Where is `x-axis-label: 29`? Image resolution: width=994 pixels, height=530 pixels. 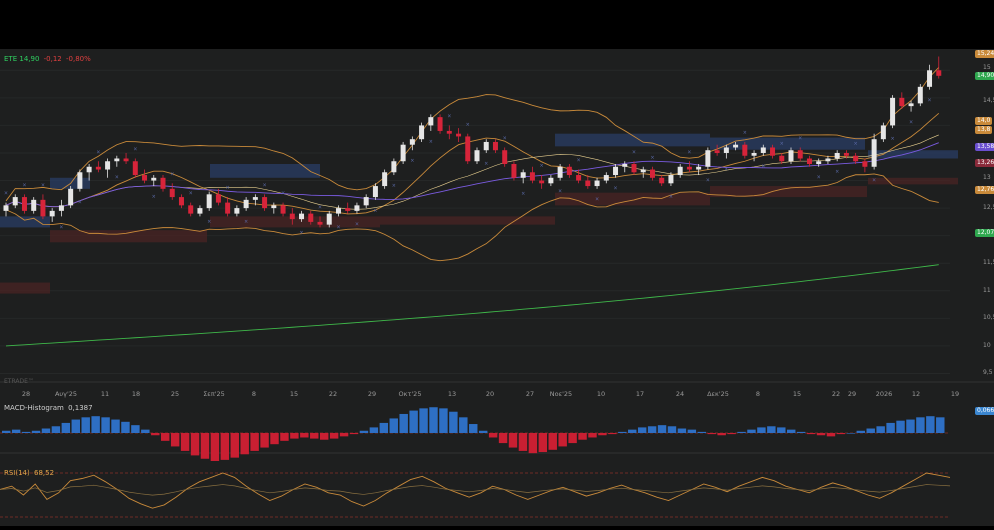 x-axis-label: 29 is located at coordinates (372, 394).